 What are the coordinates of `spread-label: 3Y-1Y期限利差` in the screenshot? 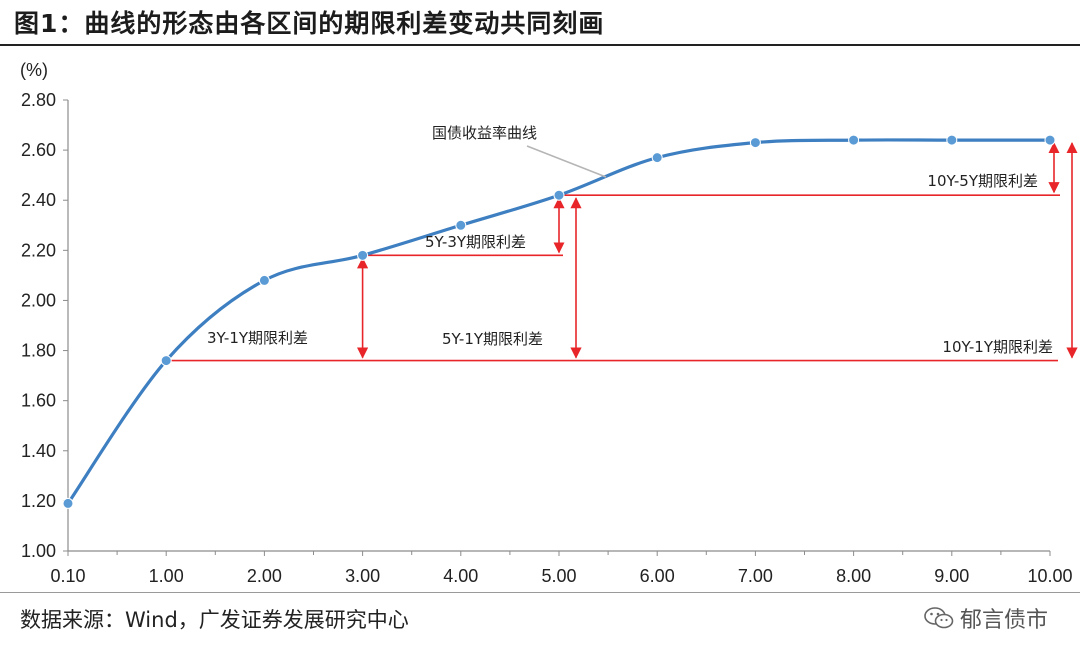 It's located at (257, 338).